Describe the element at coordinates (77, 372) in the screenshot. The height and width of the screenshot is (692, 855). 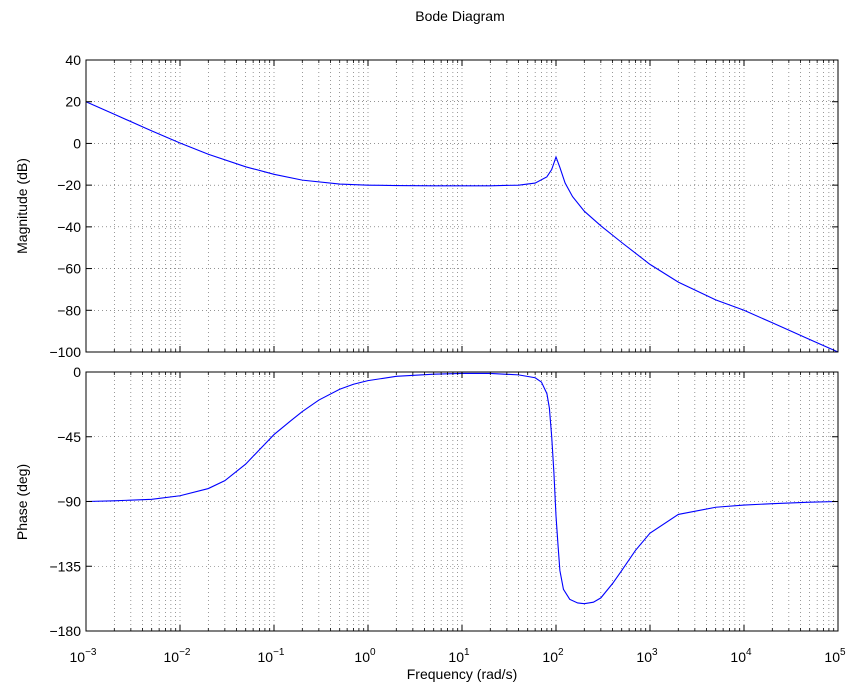
I see `phase-y-tick-label: 0` at that location.